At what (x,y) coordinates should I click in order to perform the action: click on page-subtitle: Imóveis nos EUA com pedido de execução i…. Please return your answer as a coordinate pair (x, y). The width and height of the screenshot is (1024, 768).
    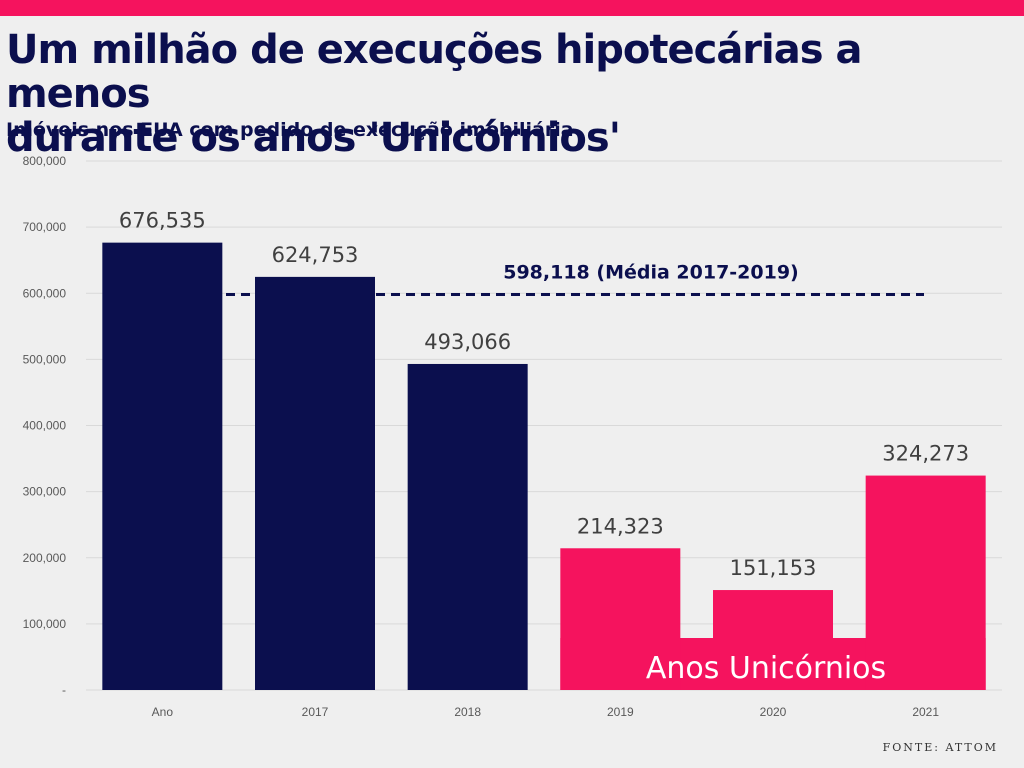
    Looking at the image, I should click on (290, 130).